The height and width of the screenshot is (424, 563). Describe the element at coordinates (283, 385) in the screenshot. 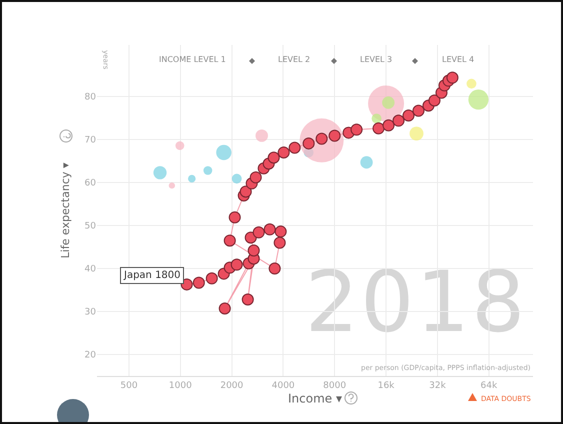

I see `x-tick-label: 4000` at that location.